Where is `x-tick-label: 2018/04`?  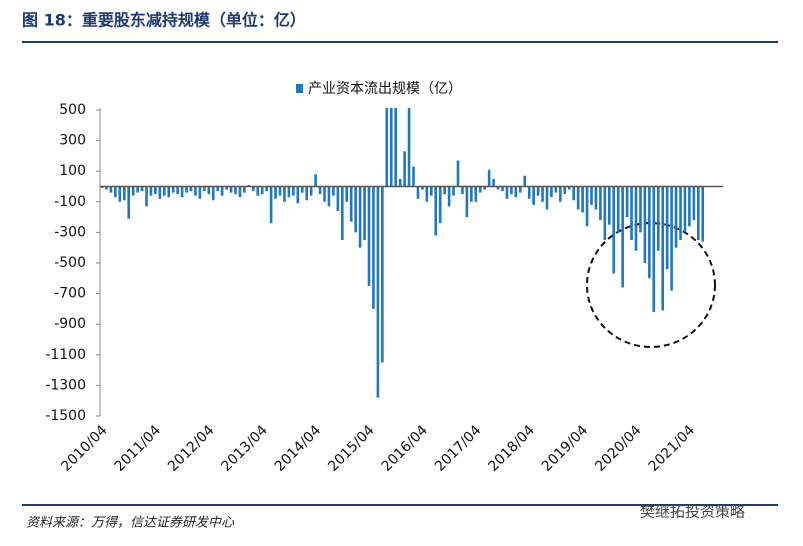
x-tick-label: 2018/04 is located at coordinates (511, 448).